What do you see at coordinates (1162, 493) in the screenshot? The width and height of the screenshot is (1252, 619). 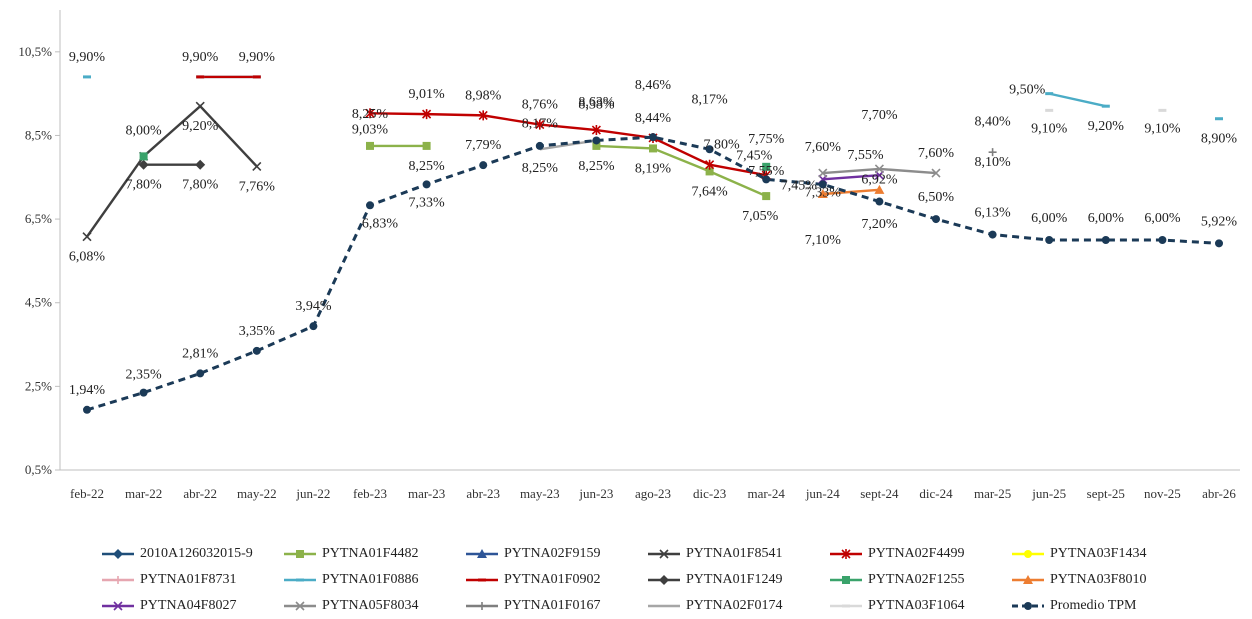 I see `x-tick-label: nov-25` at bounding box center [1162, 493].